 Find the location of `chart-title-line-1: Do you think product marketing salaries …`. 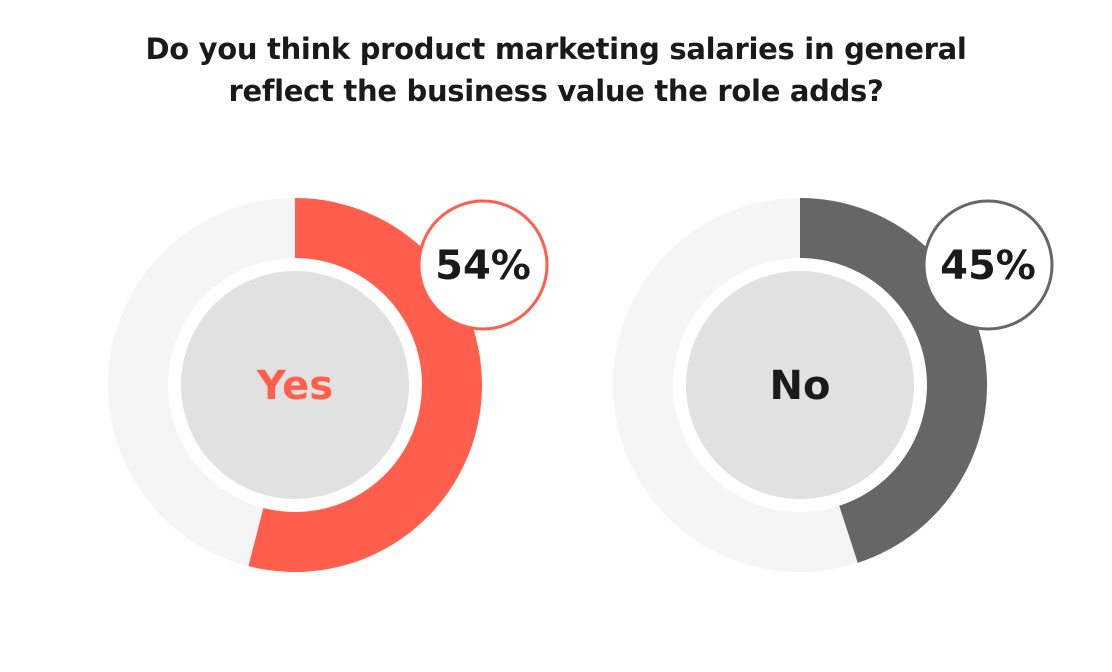

chart-title-line-1: Do you think product marketing salaries … is located at coordinates (556, 49).